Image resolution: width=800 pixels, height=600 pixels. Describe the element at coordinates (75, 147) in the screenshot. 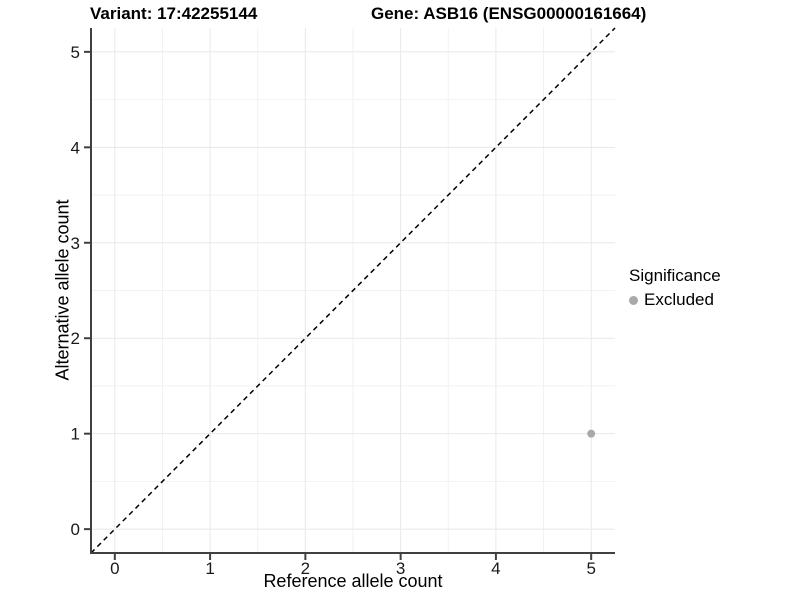

I see `y-tick-label: 4` at that location.